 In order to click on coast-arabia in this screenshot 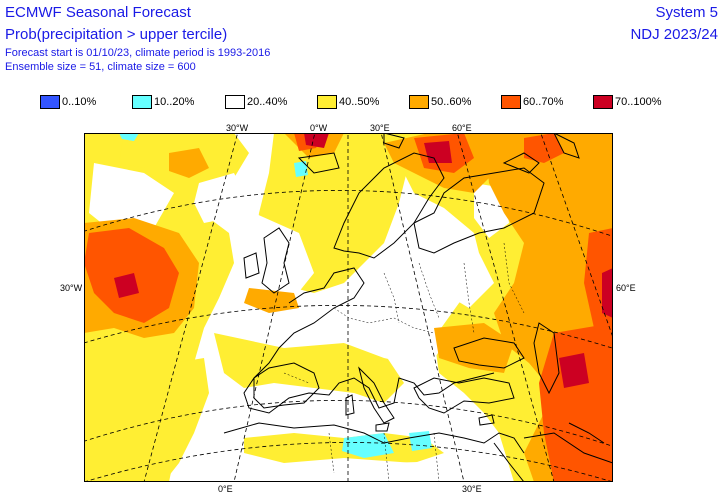, I will do `click(568, 448)`.